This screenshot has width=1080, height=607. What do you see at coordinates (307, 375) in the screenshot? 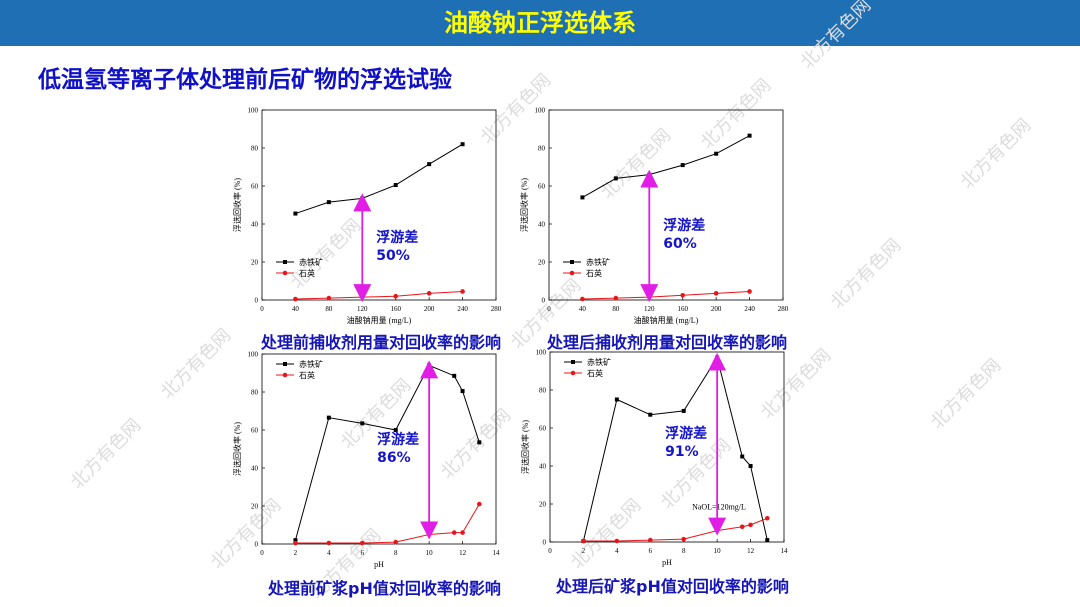
I see `legend-label: 石英` at bounding box center [307, 375].